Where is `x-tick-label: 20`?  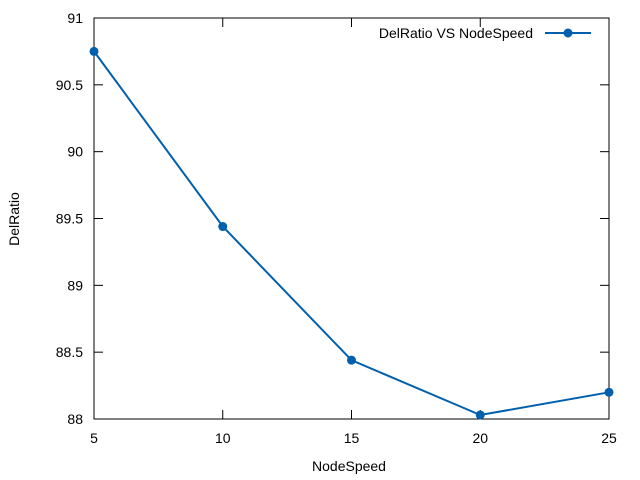
x-tick-label: 20 is located at coordinates (480, 438).